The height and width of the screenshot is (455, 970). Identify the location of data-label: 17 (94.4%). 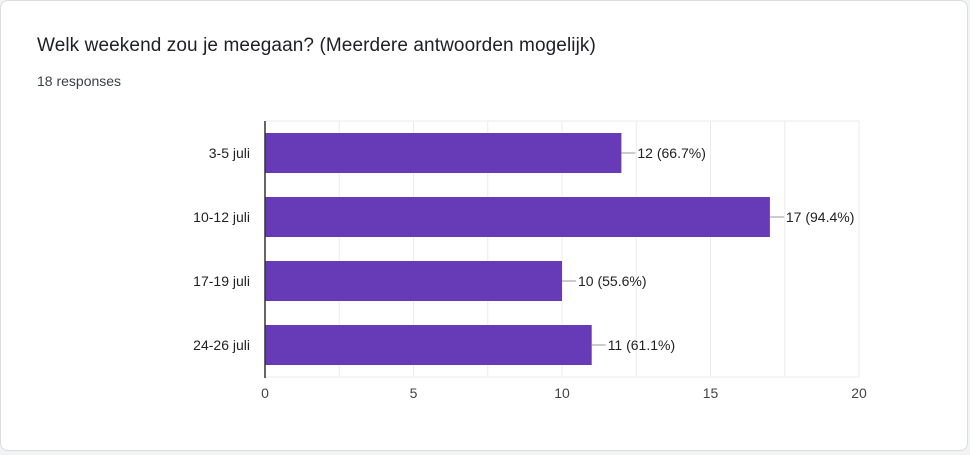
(820, 217).